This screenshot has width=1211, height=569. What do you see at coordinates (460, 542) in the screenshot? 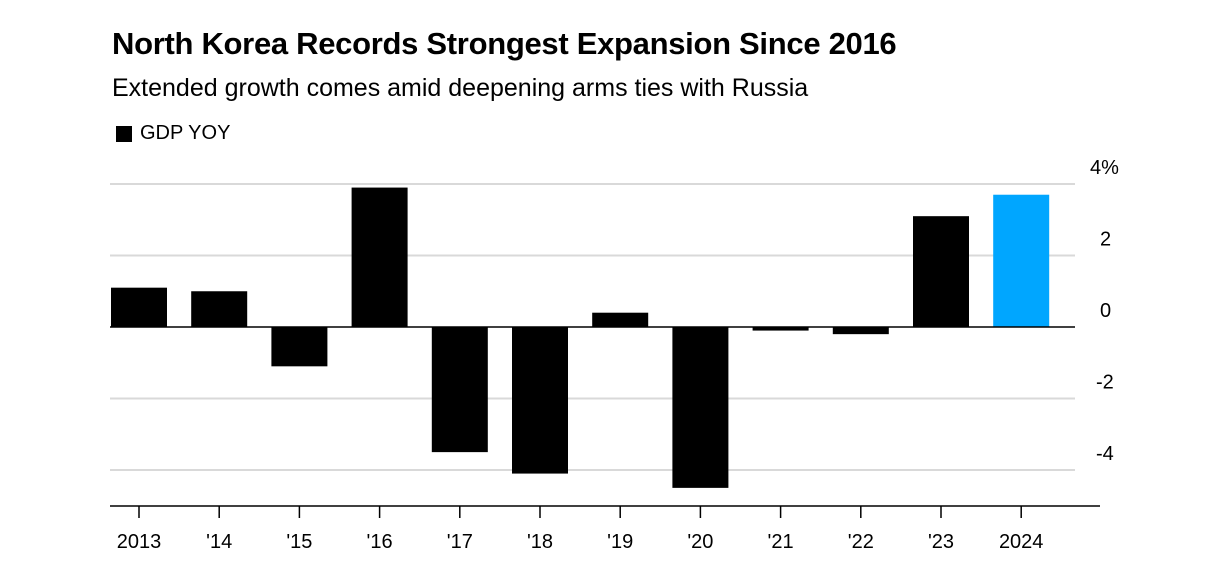
I see `x-tick-label: '17` at bounding box center [460, 542].